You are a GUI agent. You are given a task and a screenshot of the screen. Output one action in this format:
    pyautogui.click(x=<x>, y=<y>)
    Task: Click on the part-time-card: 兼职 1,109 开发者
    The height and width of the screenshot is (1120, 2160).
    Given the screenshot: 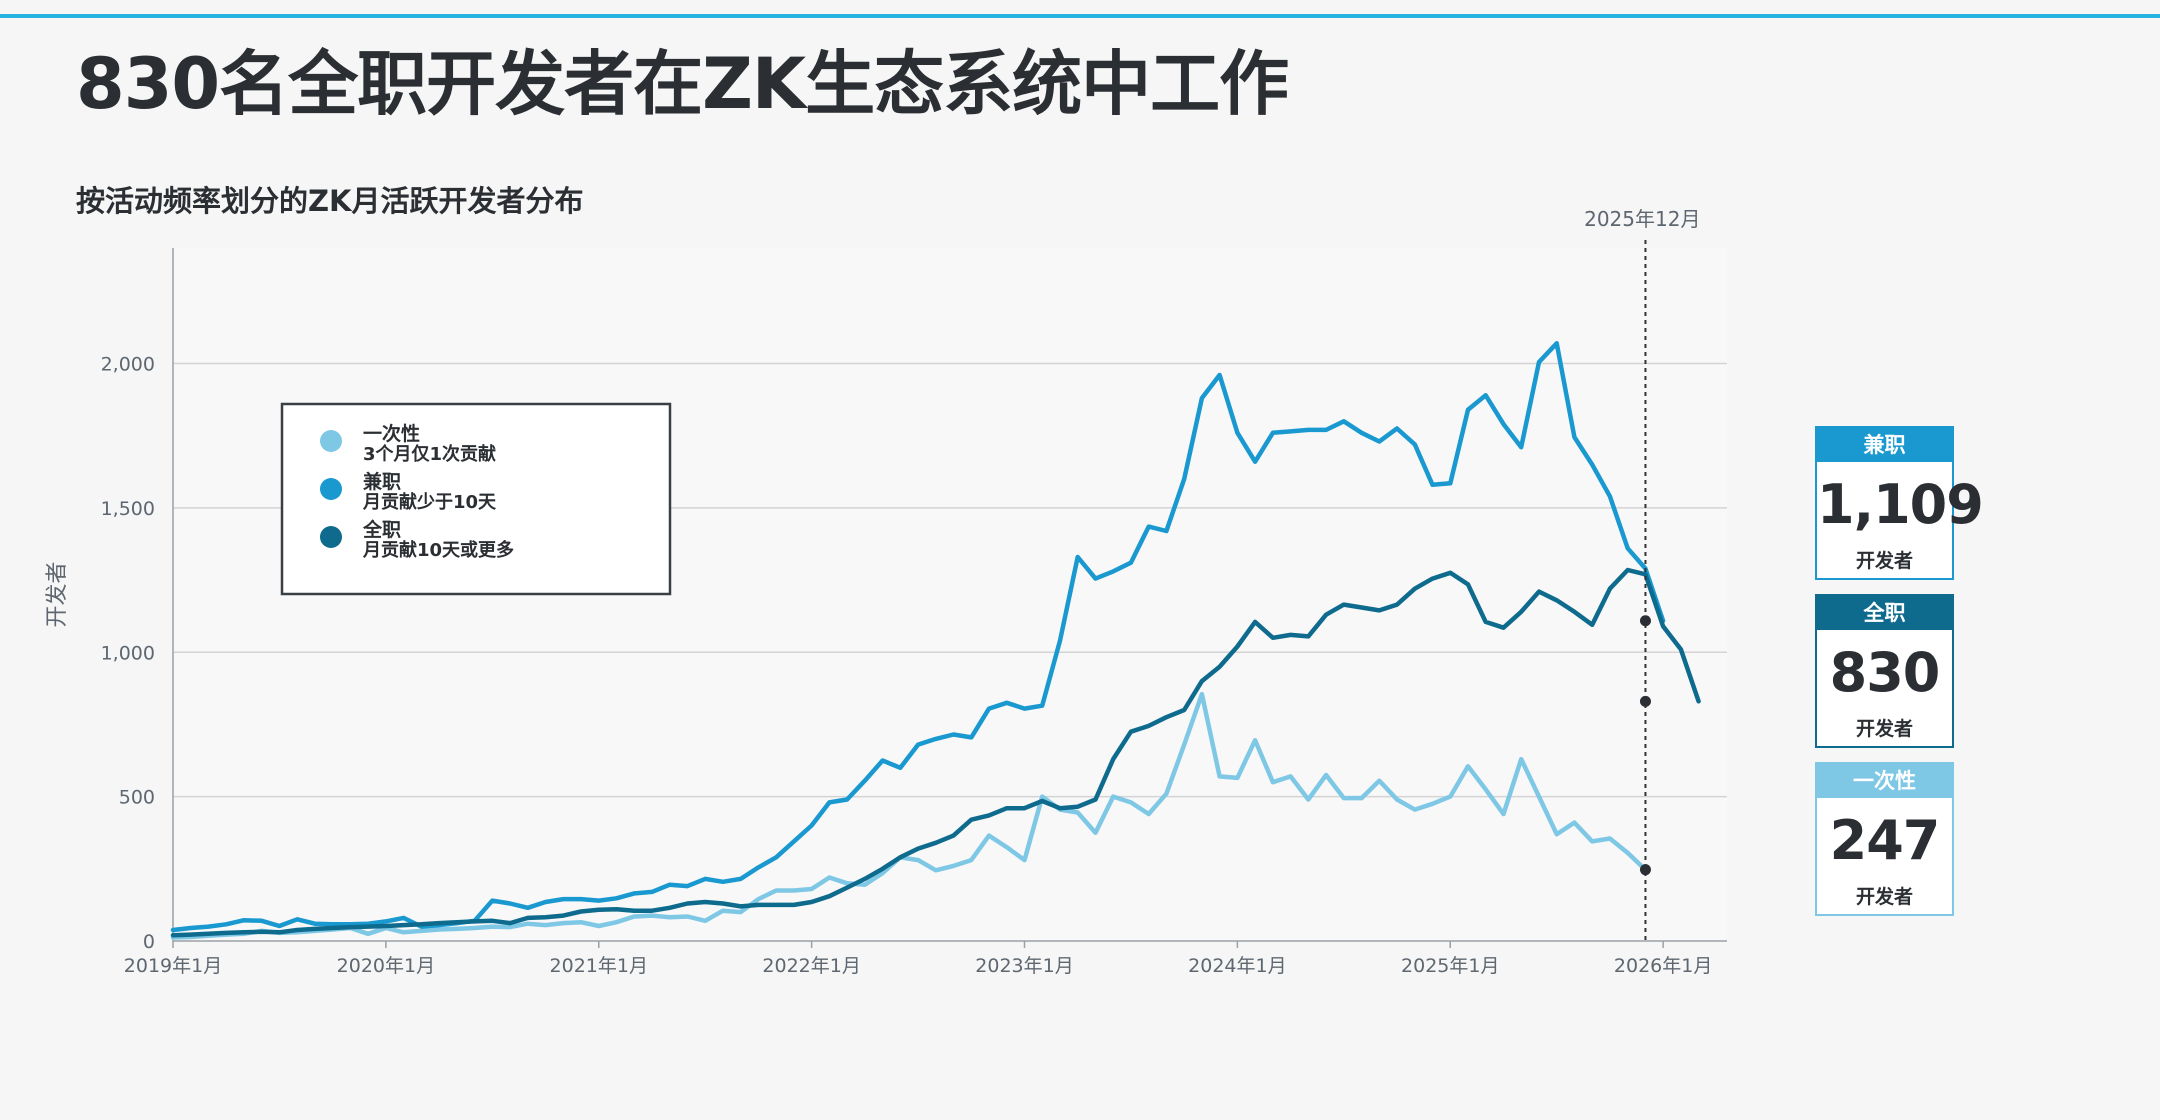 What is the action you would take?
    pyautogui.click(x=1899, y=503)
    